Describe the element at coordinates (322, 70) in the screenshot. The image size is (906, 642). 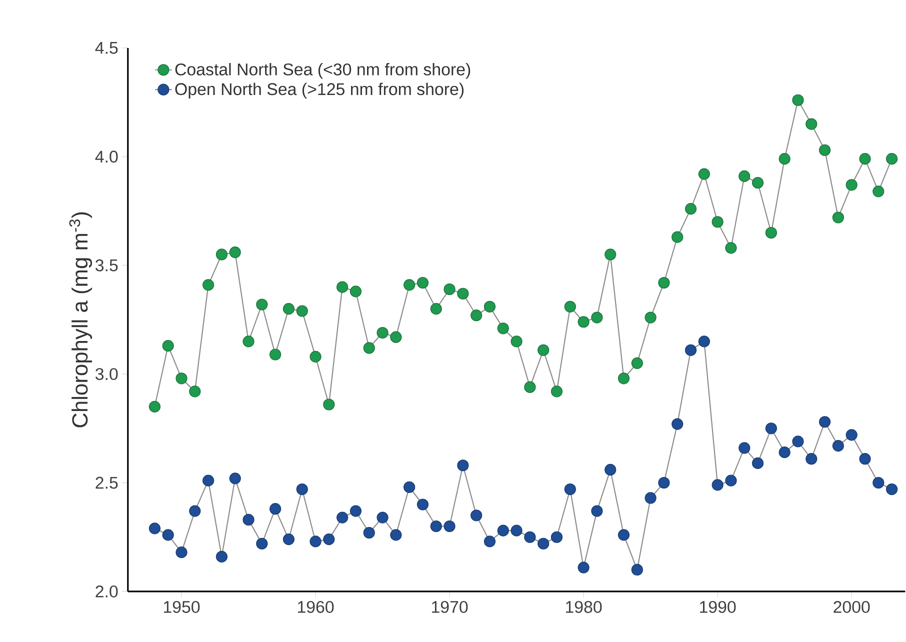
I see `legend-label: Coastal North Sea (<30 nm from shore)` at that location.